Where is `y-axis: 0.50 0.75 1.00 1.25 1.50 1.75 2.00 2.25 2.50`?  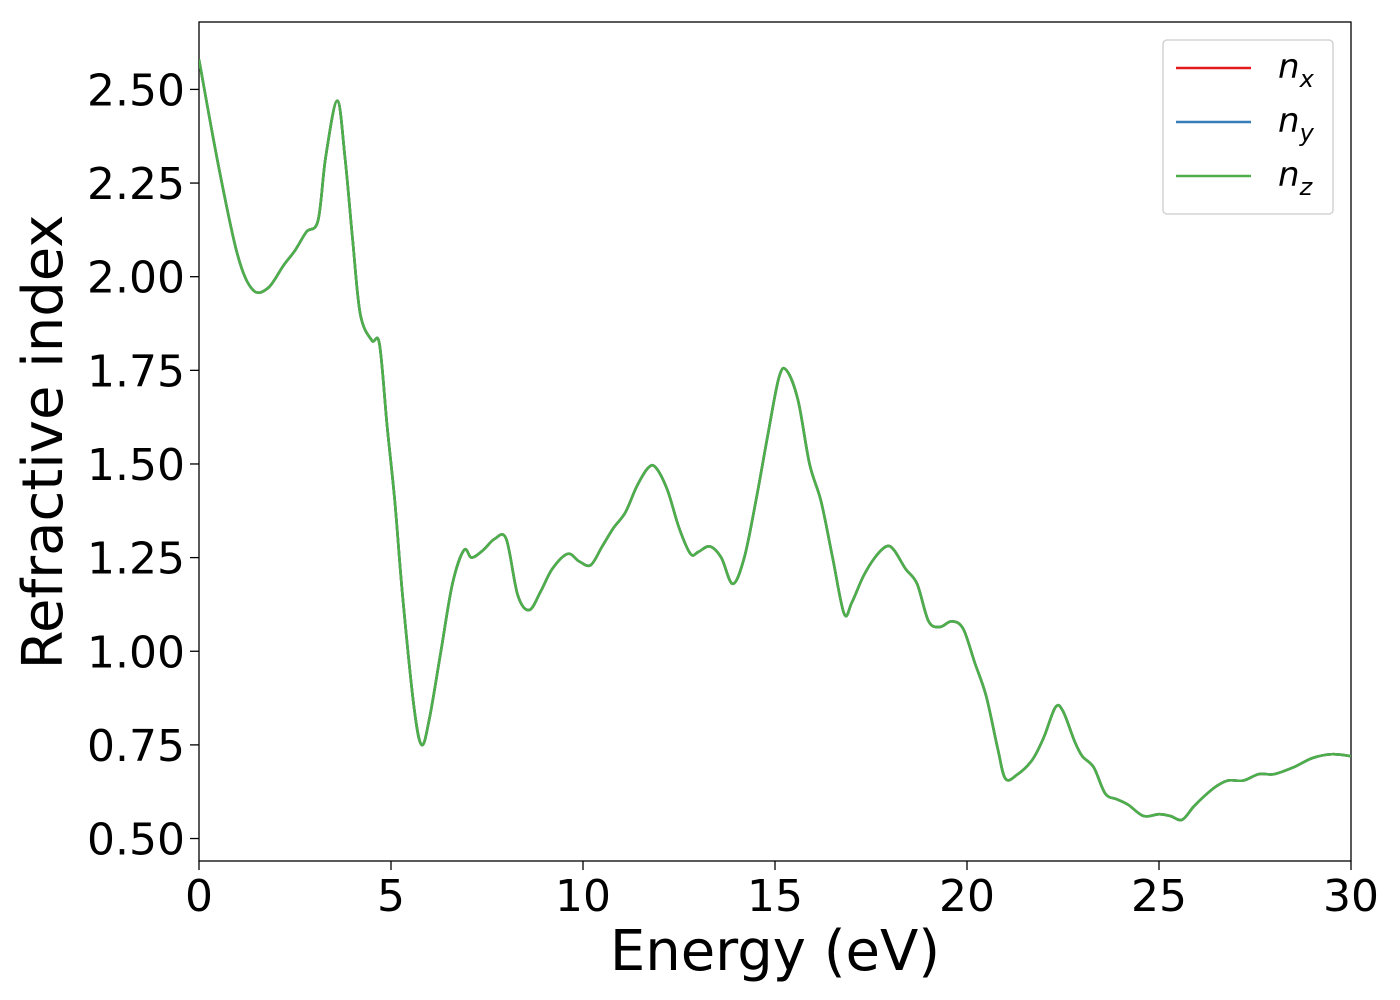
y-axis: 0.50 0.75 1.00 1.25 1.50 1.75 2.00 2.25 2.50 is located at coordinates (143, 465).